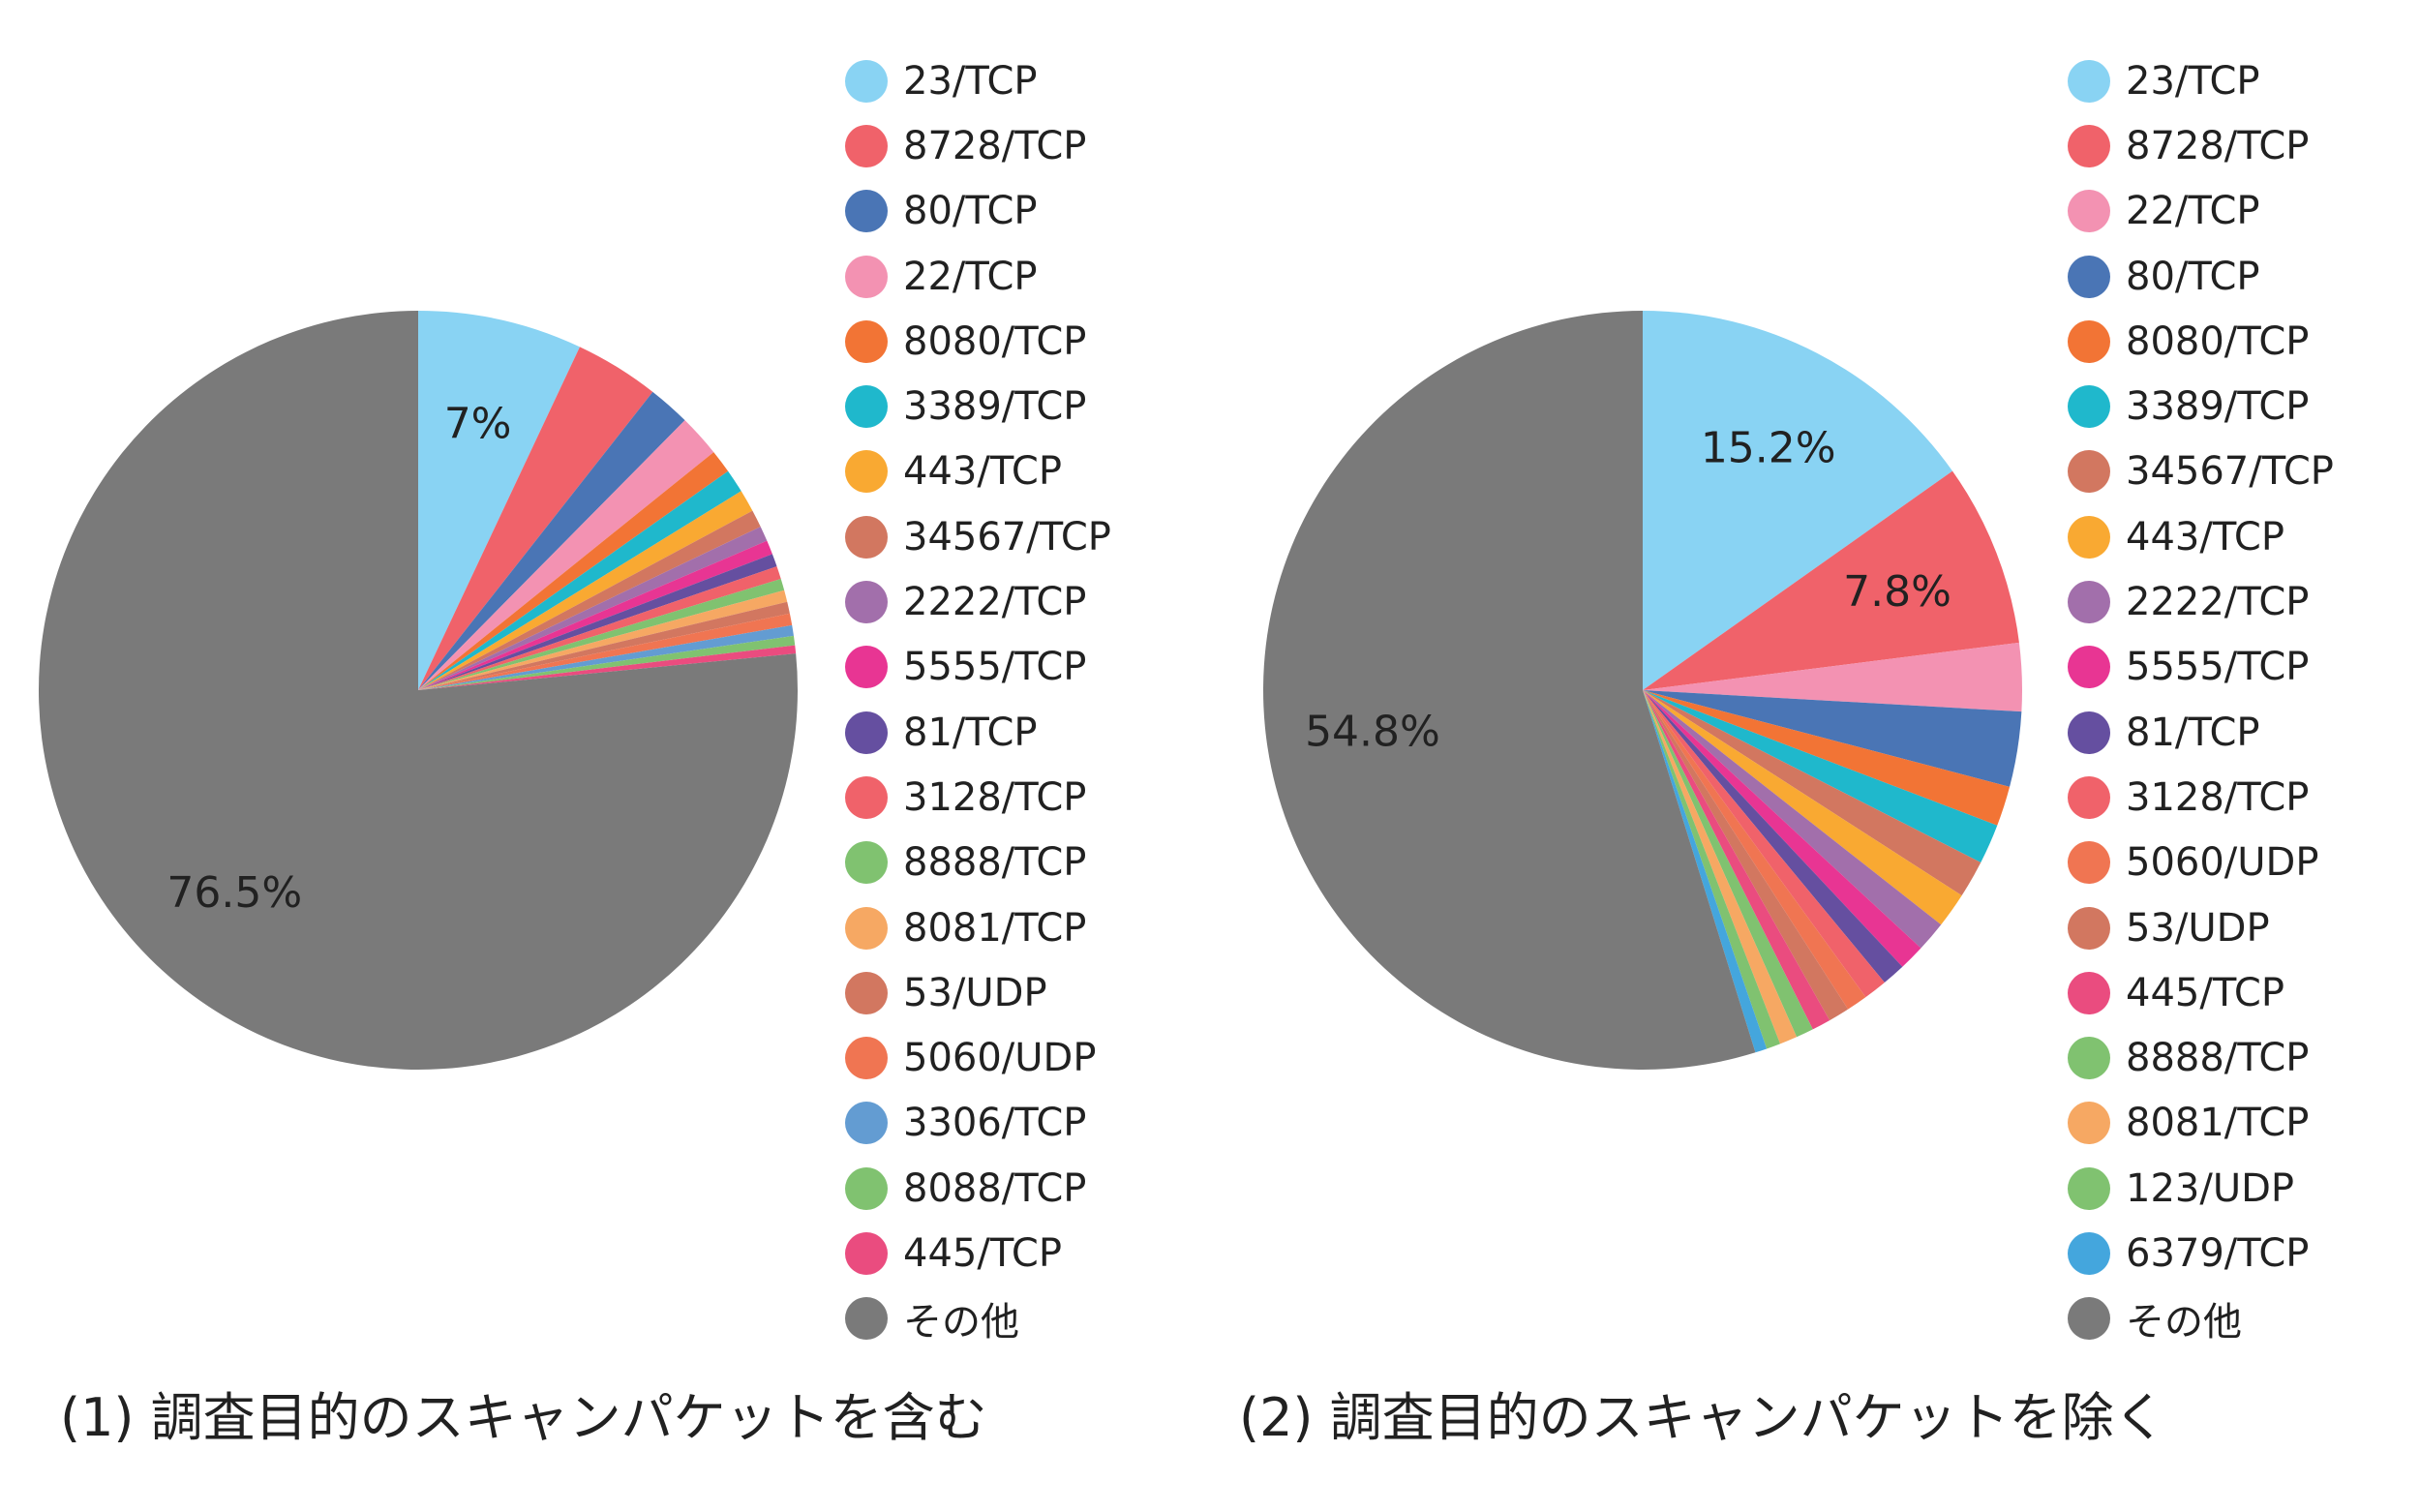 Image resolution: width=2420 pixels, height=1512 pixels. I want to click on legend-item: 445/TCP, so click(978, 1253).